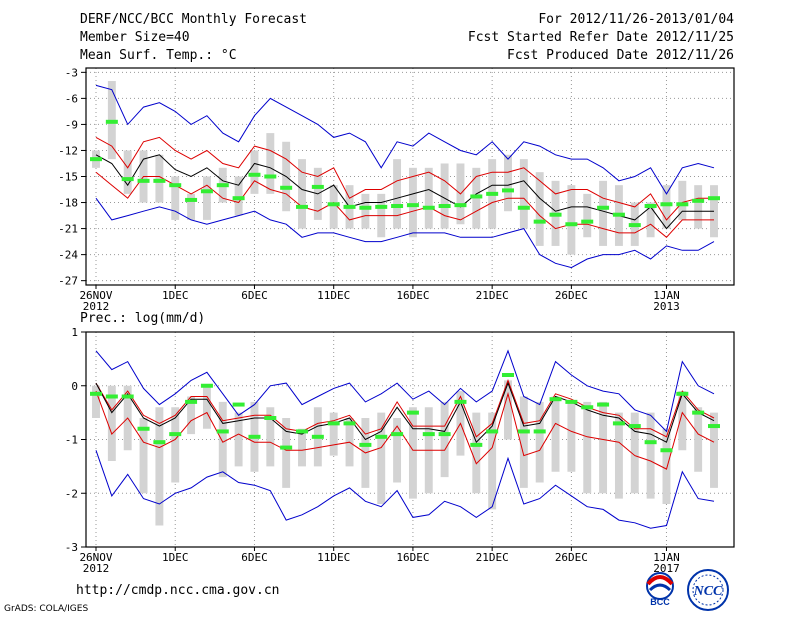 The image size is (800, 618). I want to click on x-tick-label: 21DEC, so click(492, 557).